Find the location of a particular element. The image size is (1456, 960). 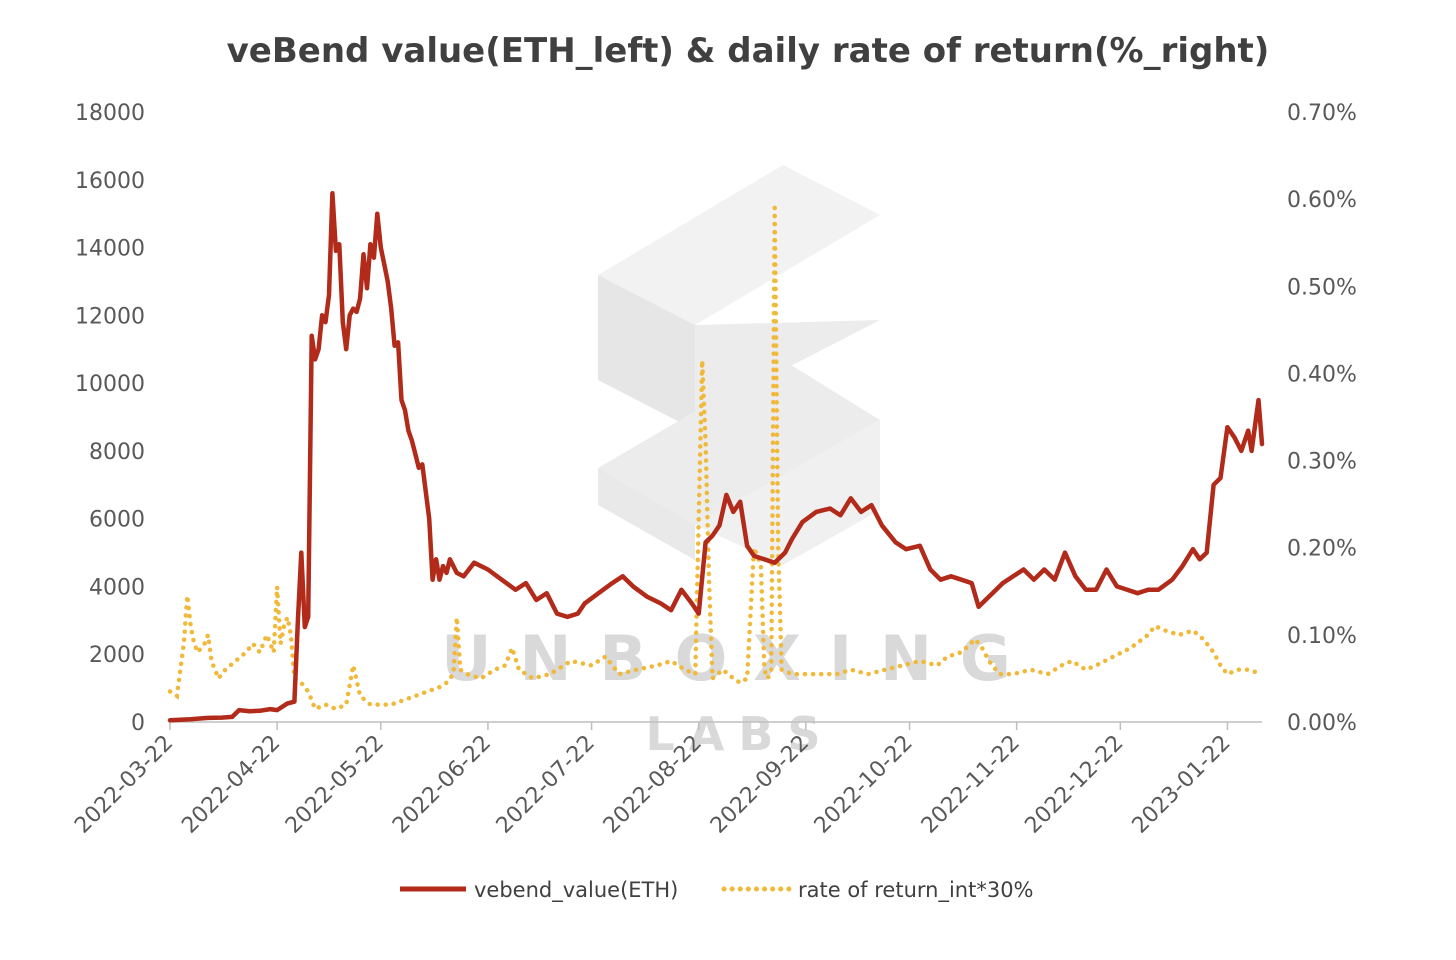

y-right-tick-label: 0.70% is located at coordinates (1322, 113).